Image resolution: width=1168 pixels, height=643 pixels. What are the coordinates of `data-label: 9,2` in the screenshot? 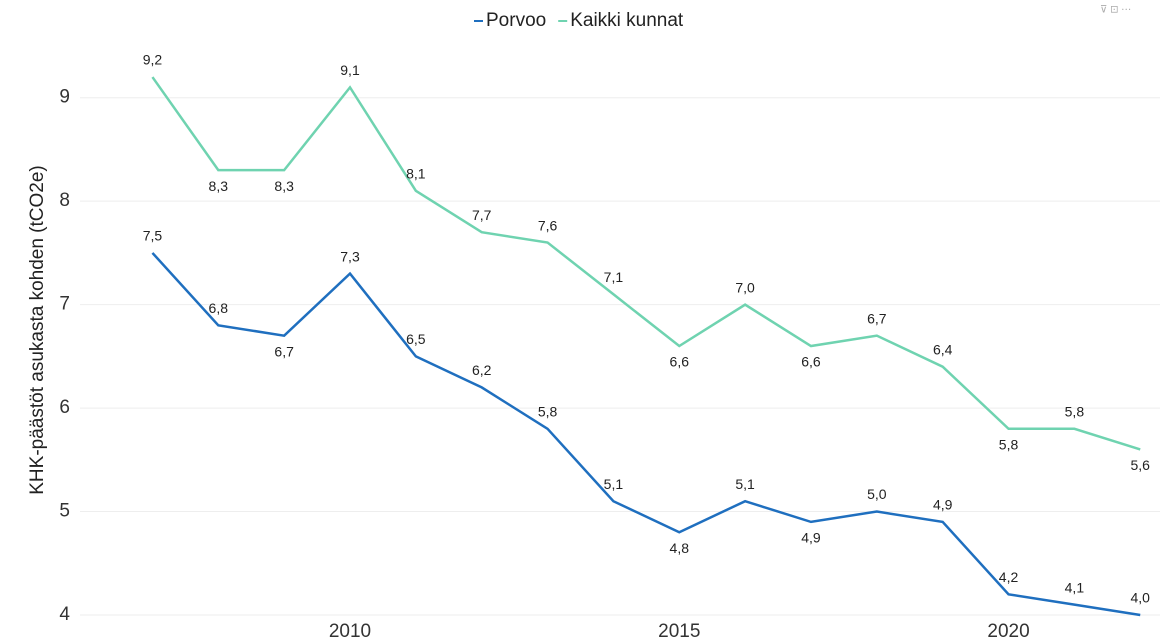 It's located at (153, 60).